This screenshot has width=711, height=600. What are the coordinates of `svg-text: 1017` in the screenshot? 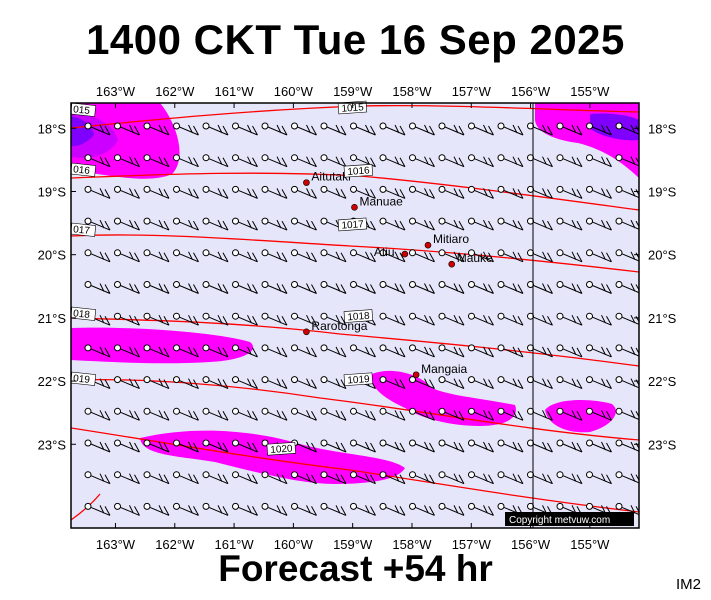 It's located at (352, 225).